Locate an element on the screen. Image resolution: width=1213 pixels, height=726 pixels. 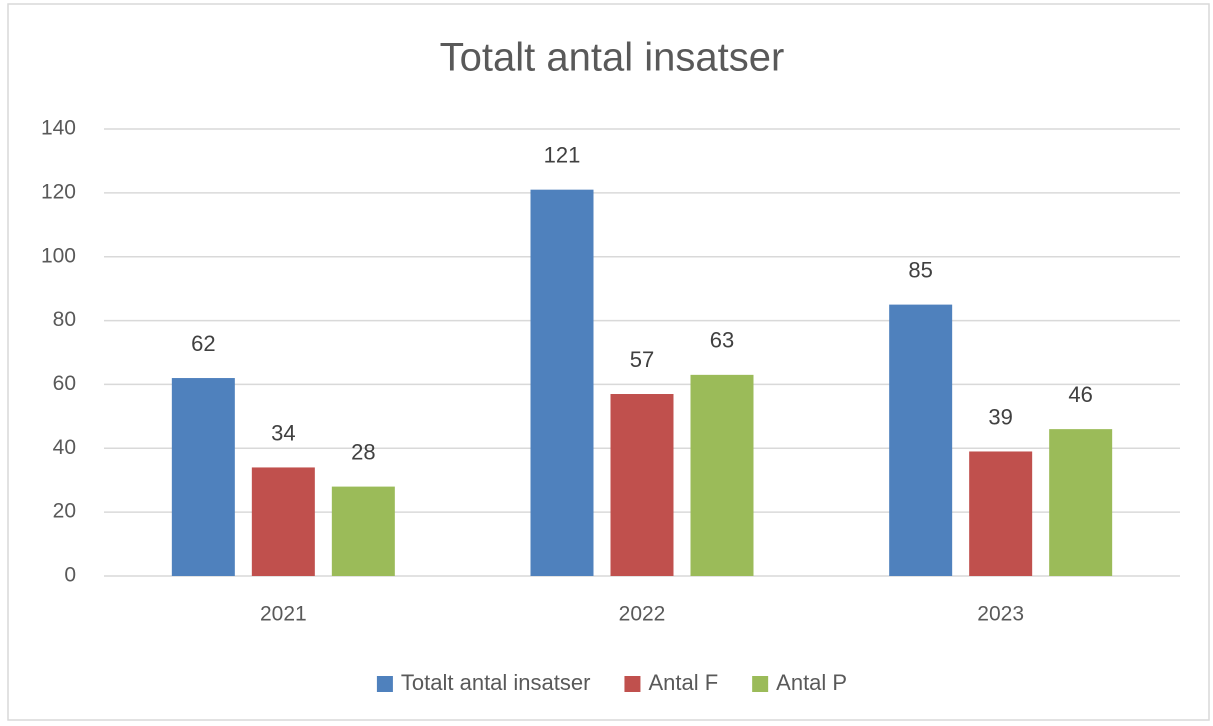
data-label: 57 is located at coordinates (642, 359).